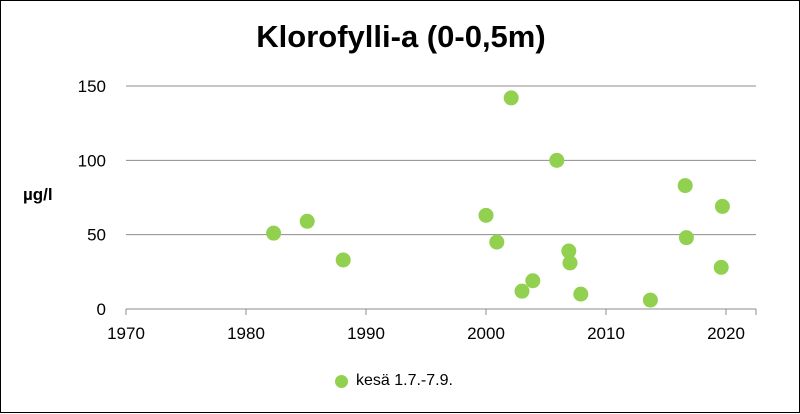 The height and width of the screenshot is (414, 800). Describe the element at coordinates (92, 160) in the screenshot. I see `y-tick-label: 100` at that location.